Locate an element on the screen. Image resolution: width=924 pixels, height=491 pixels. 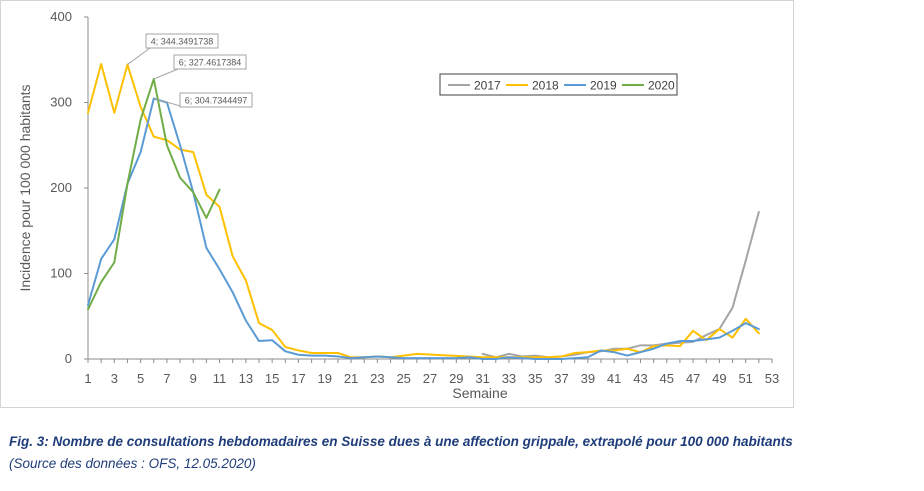
legend-item-2019: 2019 is located at coordinates (590, 86).